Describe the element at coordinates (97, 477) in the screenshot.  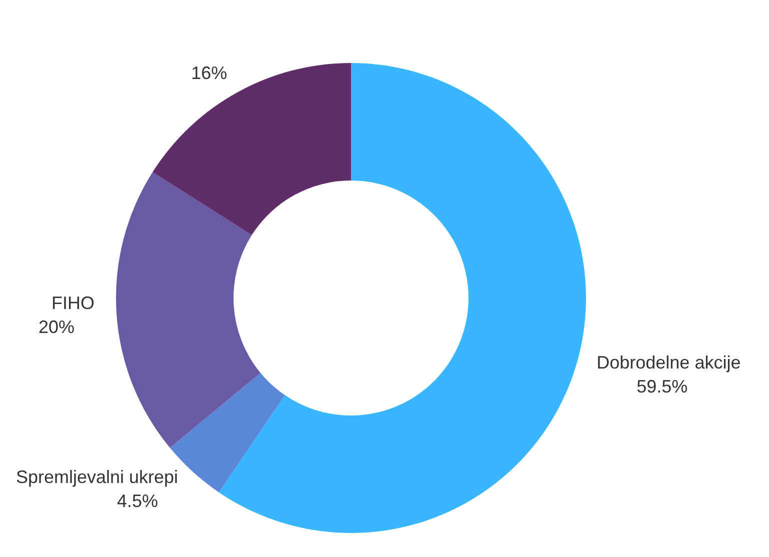
I see `slice-label: Spremljevalni ukrepi` at that location.